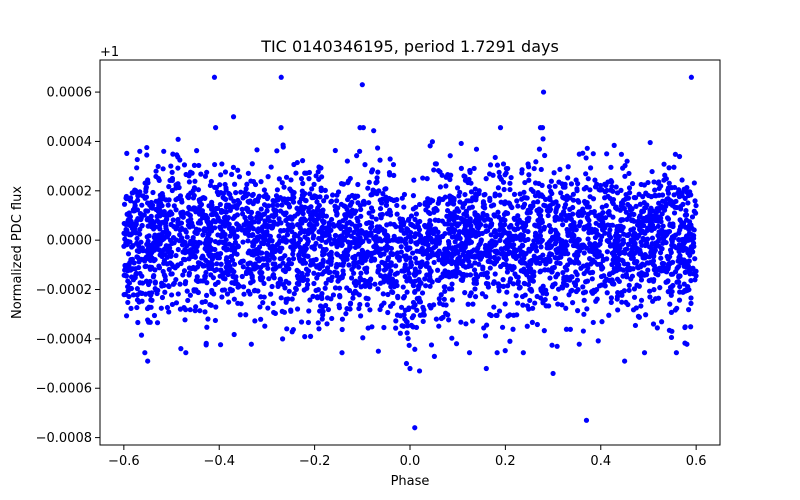 Image resolution: width=800 pixels, height=500 pixels. What do you see at coordinates (410, 481) in the screenshot?
I see `x-axis-label: Phase` at bounding box center [410, 481].